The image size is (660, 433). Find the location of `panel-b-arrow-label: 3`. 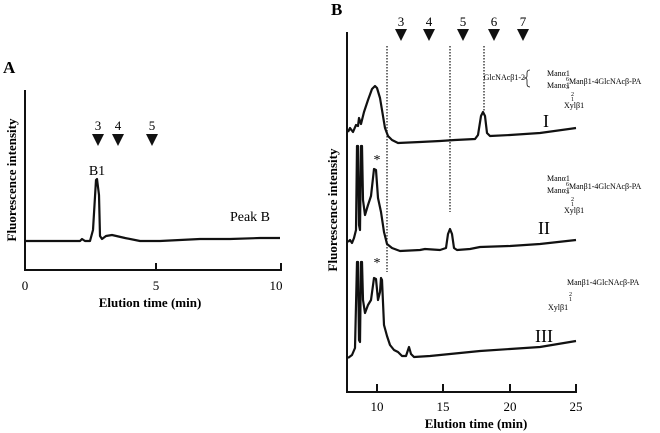

panel-b-arrow-label: 3 is located at coordinates (401, 21).